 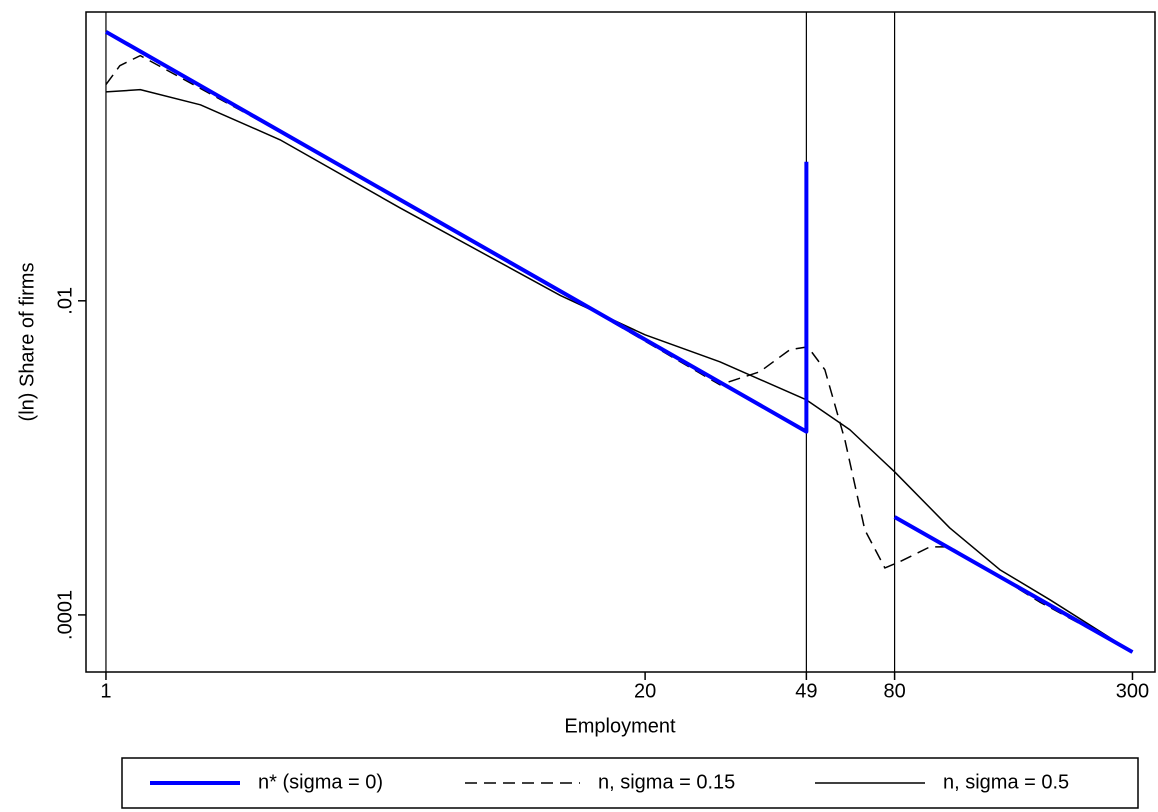 I want to click on x-tick-label: 49, so click(x=806, y=691).